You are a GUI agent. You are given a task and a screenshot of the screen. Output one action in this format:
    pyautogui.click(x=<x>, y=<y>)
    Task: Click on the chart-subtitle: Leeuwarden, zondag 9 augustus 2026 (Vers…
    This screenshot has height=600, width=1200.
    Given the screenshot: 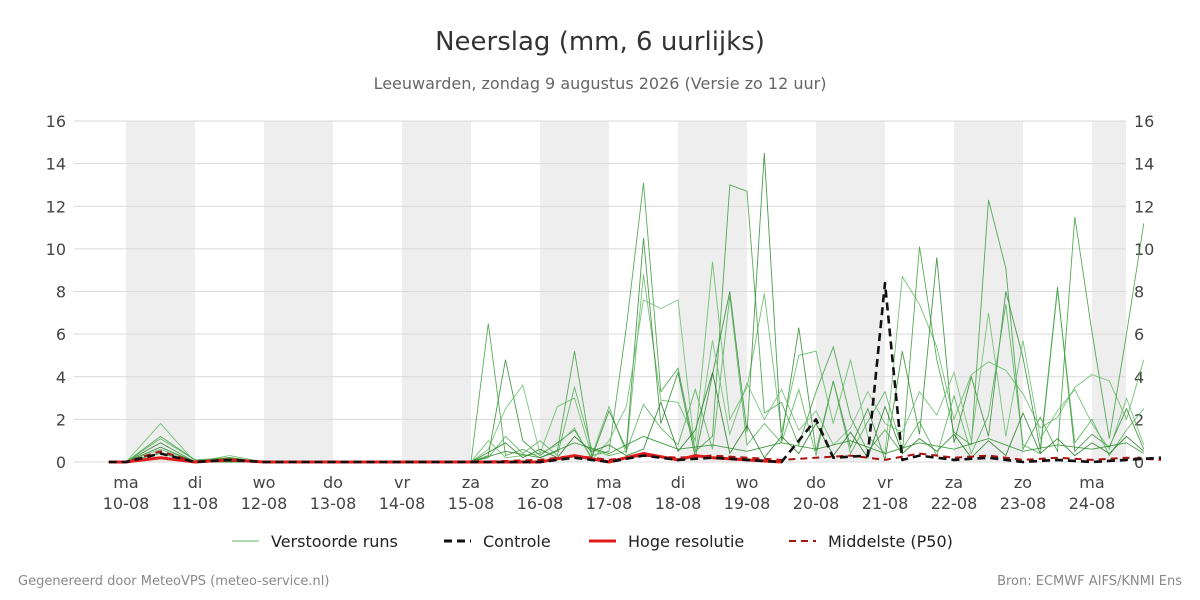 What is the action you would take?
    pyautogui.click(x=600, y=83)
    